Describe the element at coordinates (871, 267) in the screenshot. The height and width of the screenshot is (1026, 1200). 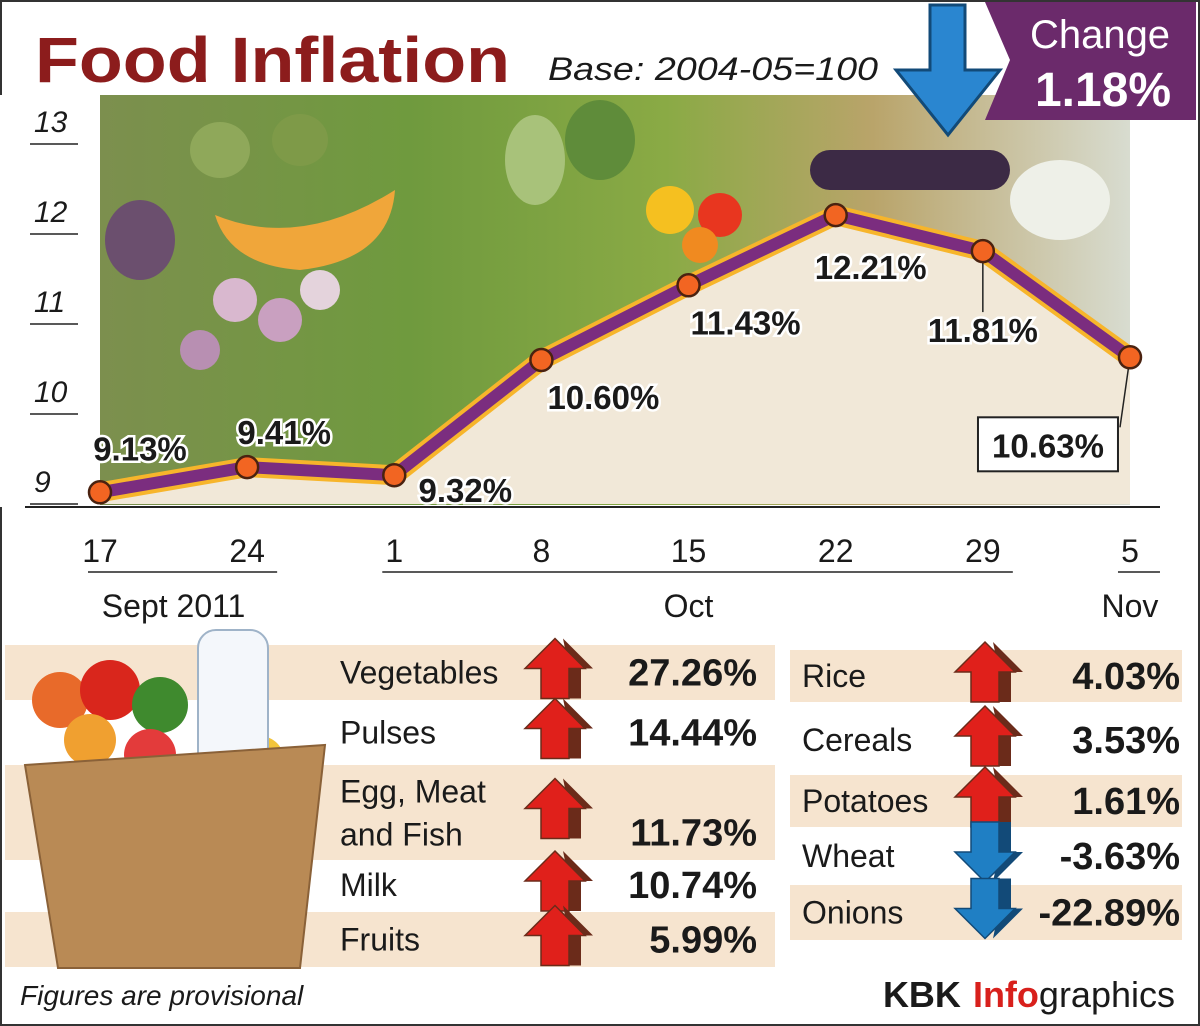
I see `value-label: 12.21%` at that location.